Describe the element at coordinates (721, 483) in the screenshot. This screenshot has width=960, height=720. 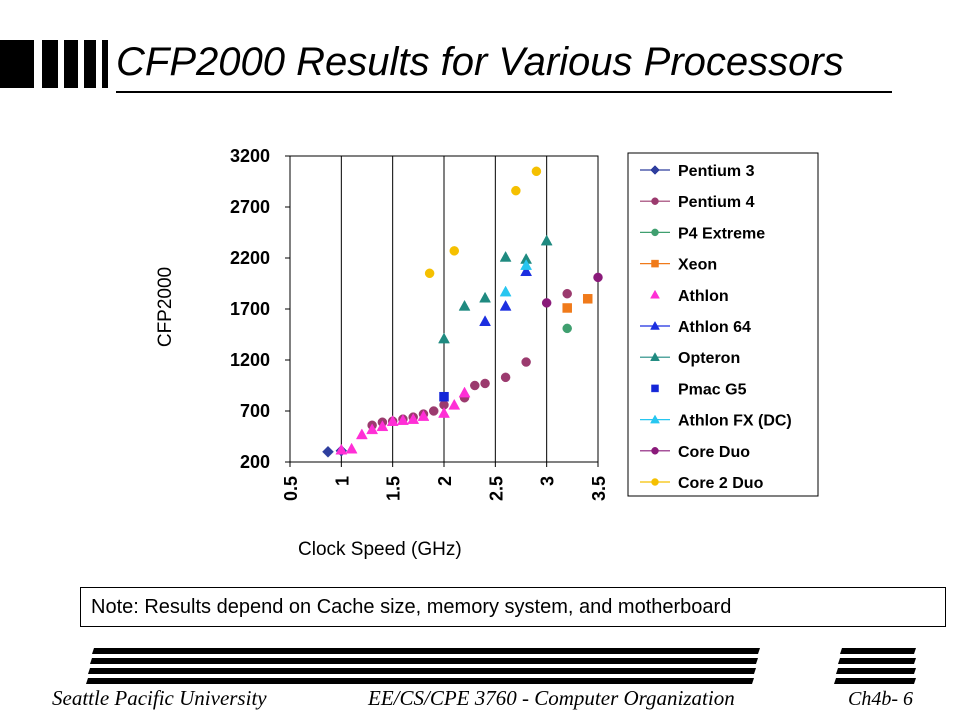
I see `legend-label: Core 2 Duo` at that location.